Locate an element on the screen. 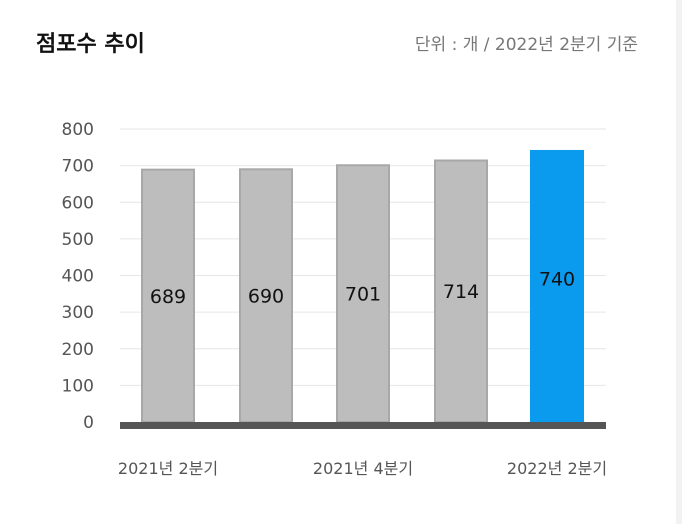 The image size is (682, 524). y-tick-label: 500 is located at coordinates (78, 240).